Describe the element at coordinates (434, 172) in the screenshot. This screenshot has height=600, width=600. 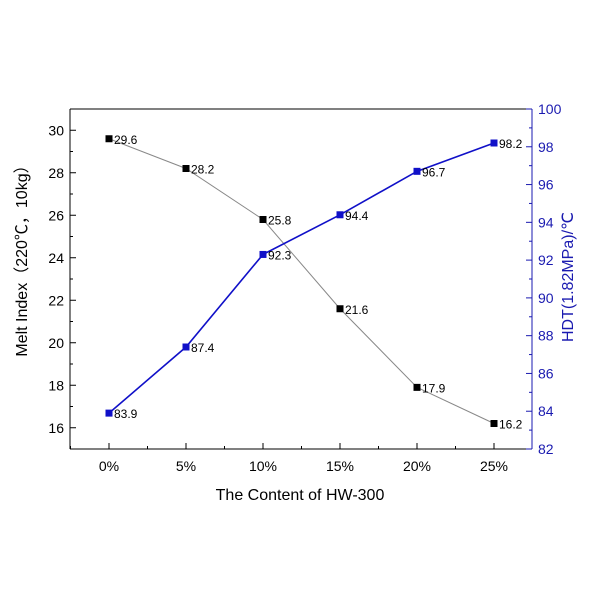
I see `series-1-data-label: 96.7` at that location.